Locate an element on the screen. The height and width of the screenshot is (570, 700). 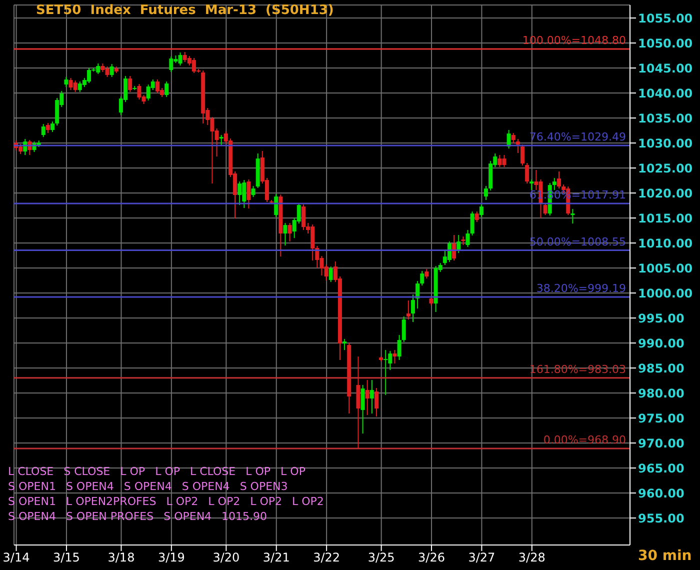
y-tick-label: 1005.00 is located at coordinates (665, 268).